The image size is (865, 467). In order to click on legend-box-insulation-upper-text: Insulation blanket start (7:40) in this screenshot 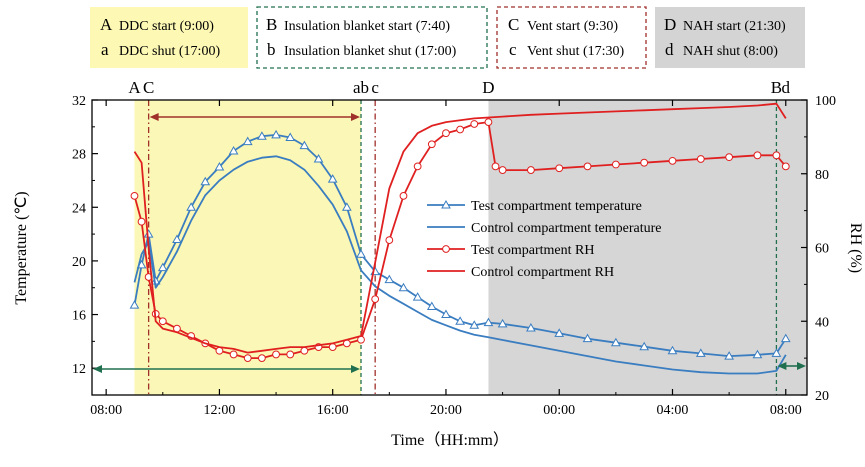, I will do `click(367, 26)`.